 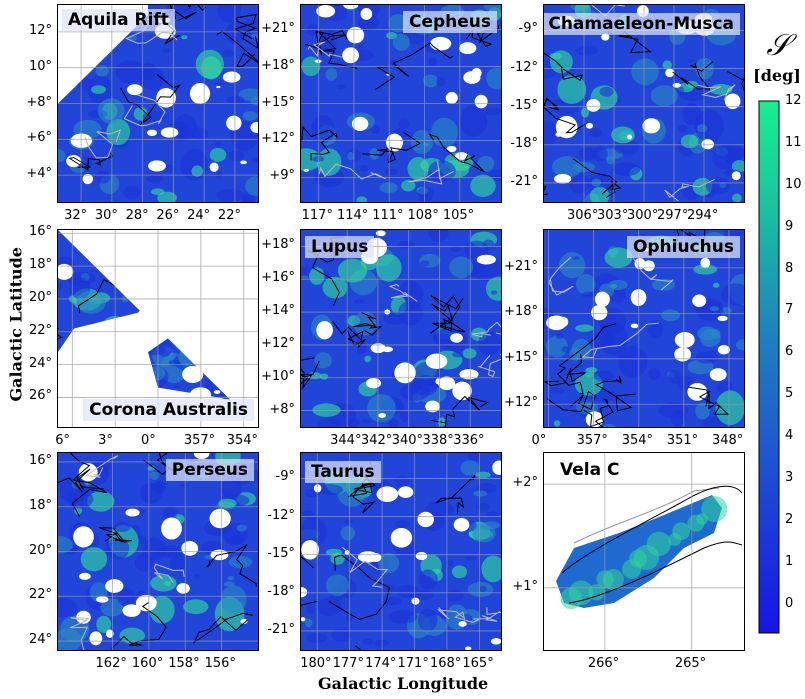 I want to click on x-tick-label: 294°, so click(x=703, y=215).